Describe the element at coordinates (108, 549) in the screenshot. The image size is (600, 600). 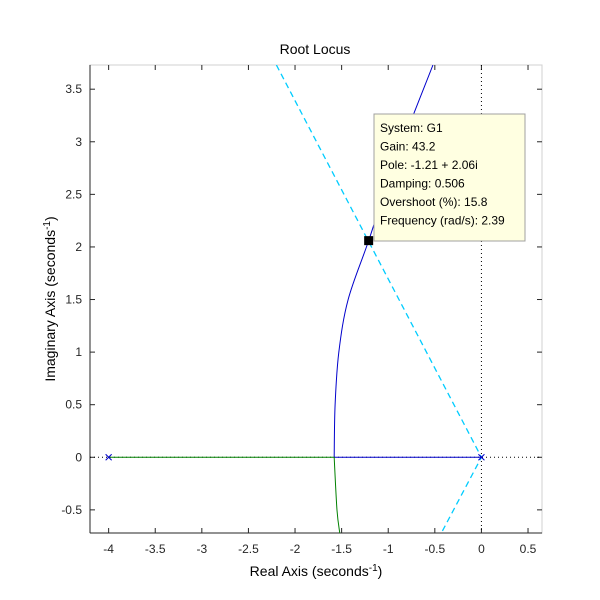
I see `x-tick-label: -4` at that location.